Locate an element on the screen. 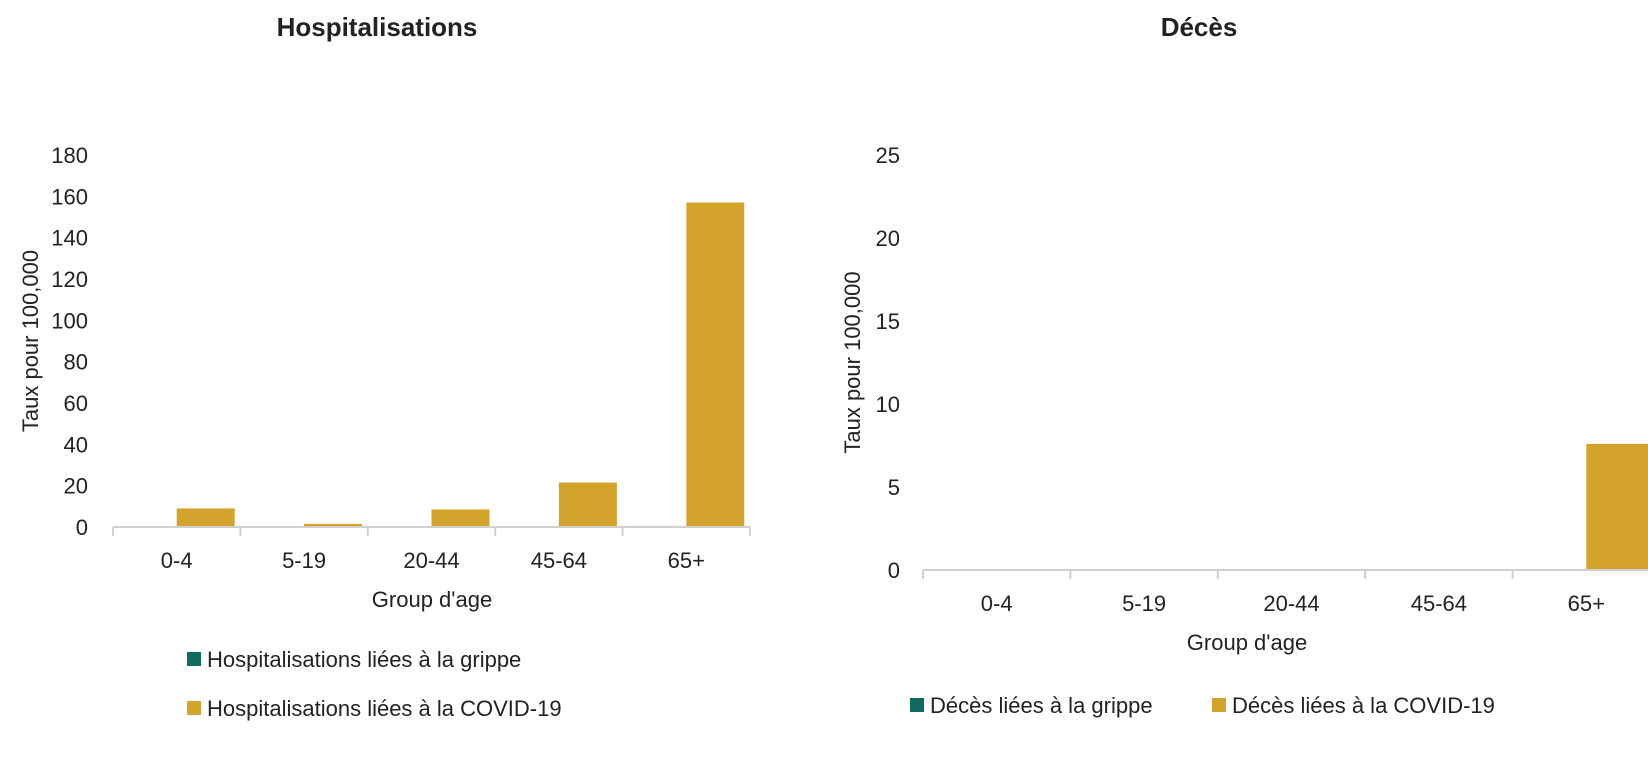 Image resolution: width=1648 pixels, height=763 pixels. legend-label-covid: Décès liées à la COVID-19 is located at coordinates (1363, 705).